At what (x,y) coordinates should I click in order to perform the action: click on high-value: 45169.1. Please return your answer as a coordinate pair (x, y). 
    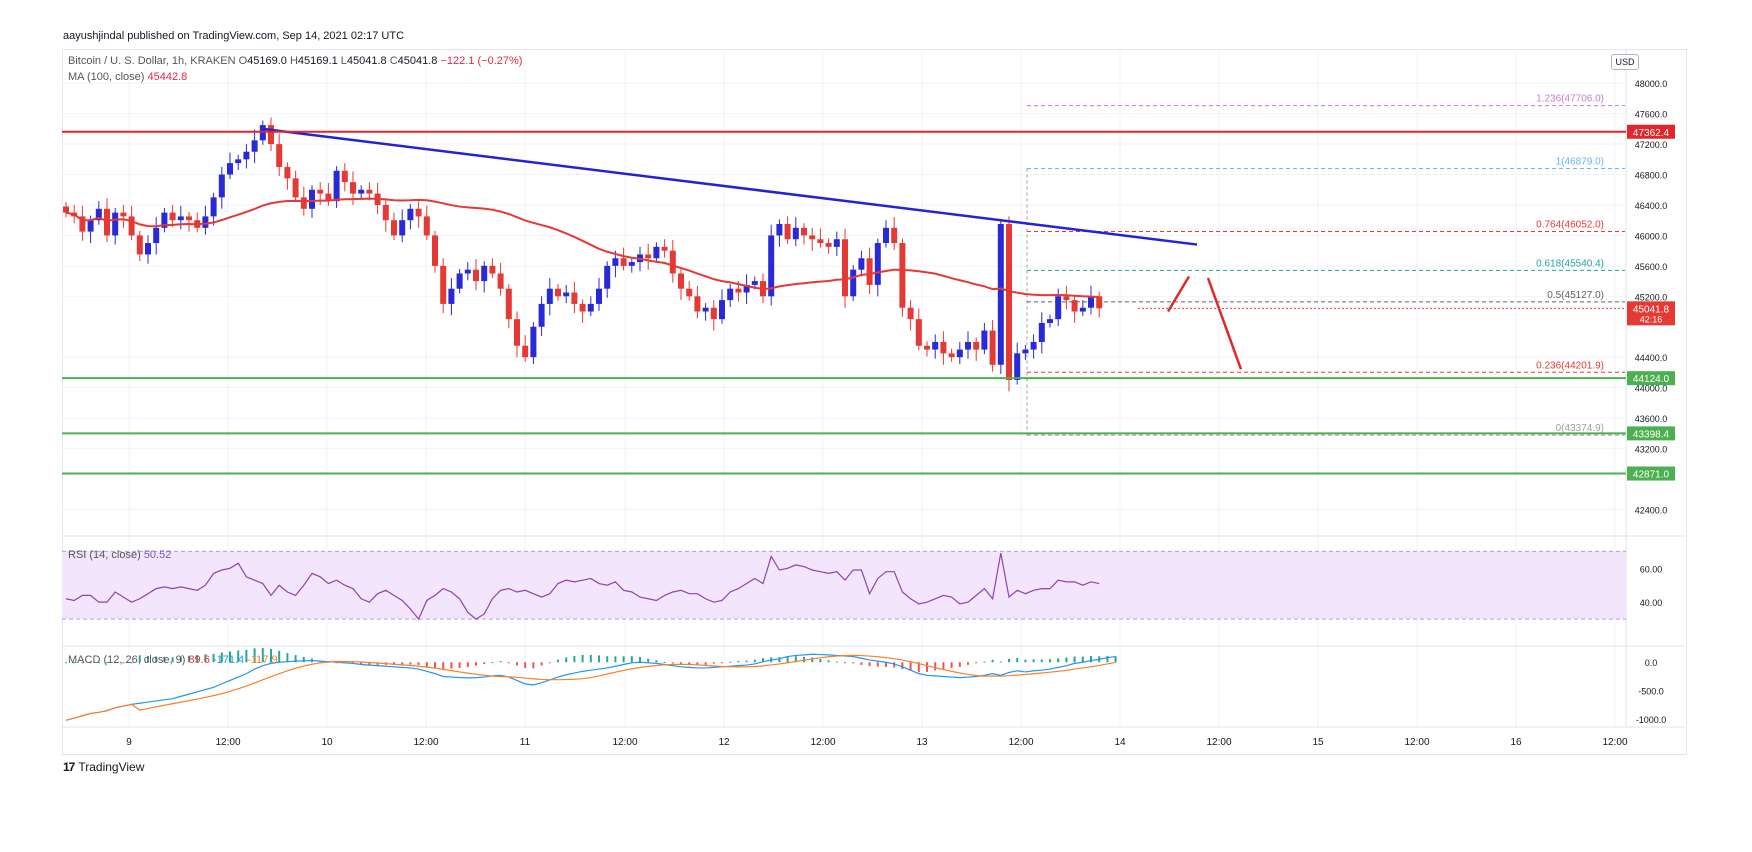
    Looking at the image, I should click on (317, 61).